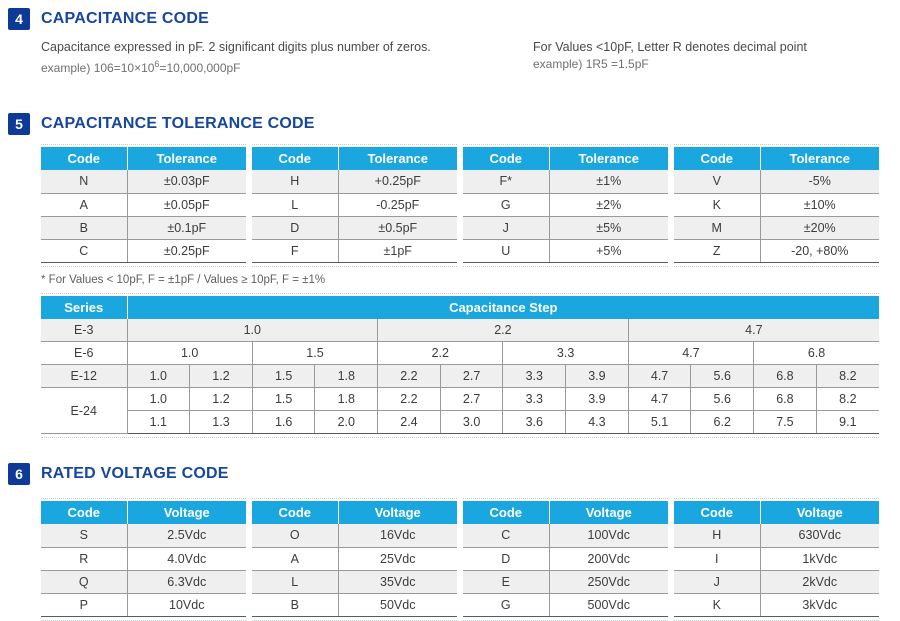  I want to click on table-row: U +5%, so click(565, 251).